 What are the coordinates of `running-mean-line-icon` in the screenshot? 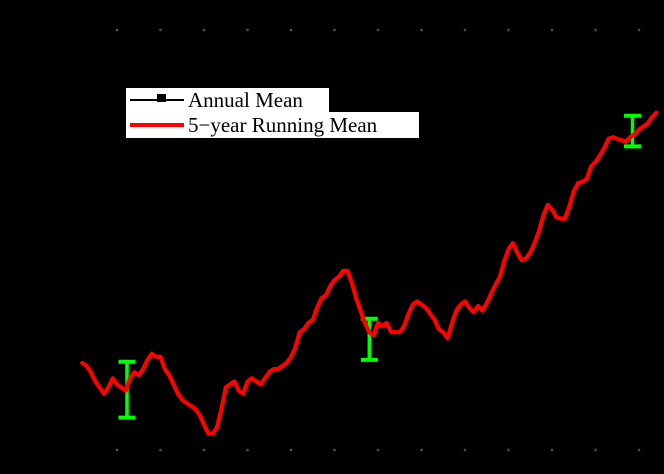 It's located at (157, 125).